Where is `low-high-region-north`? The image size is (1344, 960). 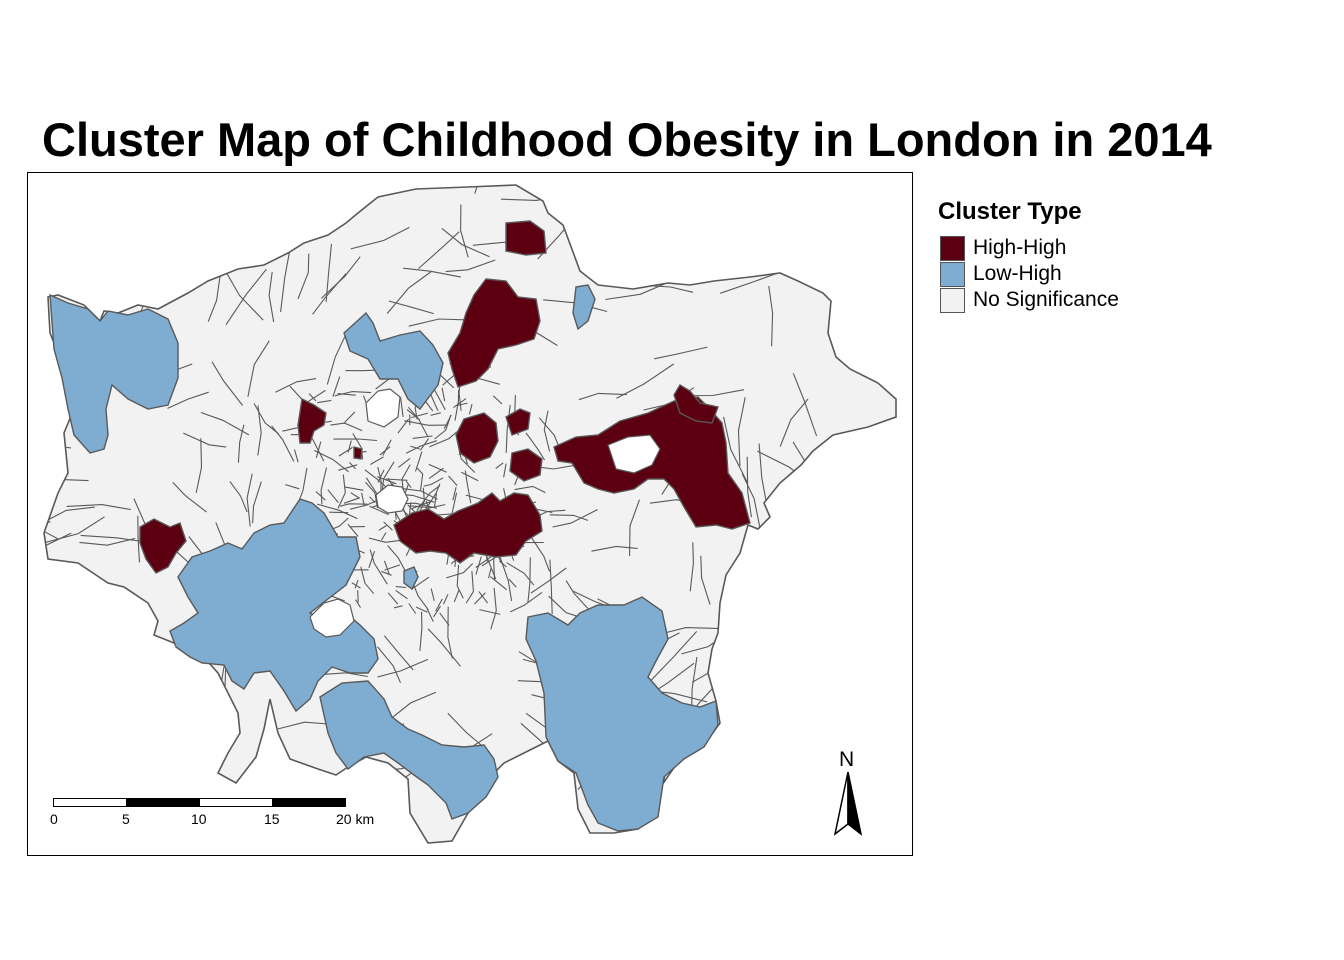 low-high-region-north is located at coordinates (393, 361).